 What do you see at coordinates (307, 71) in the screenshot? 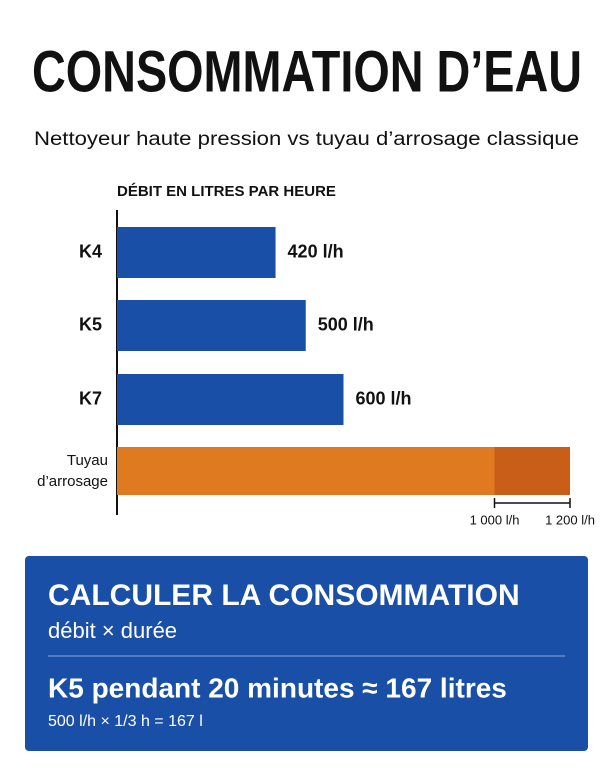
I see `title: CONSOMMATION D’EAU` at bounding box center [307, 71].